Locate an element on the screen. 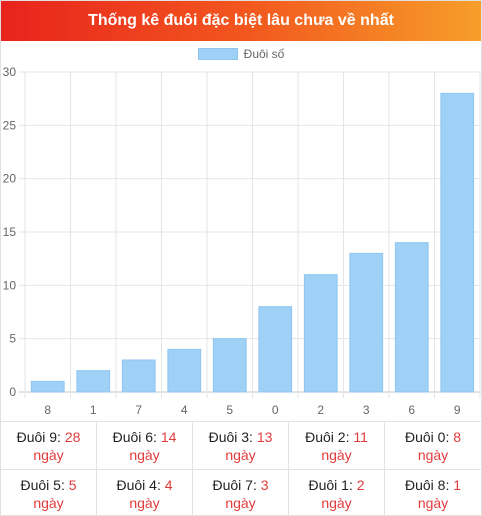  stat-value: 11 is located at coordinates (360, 437).